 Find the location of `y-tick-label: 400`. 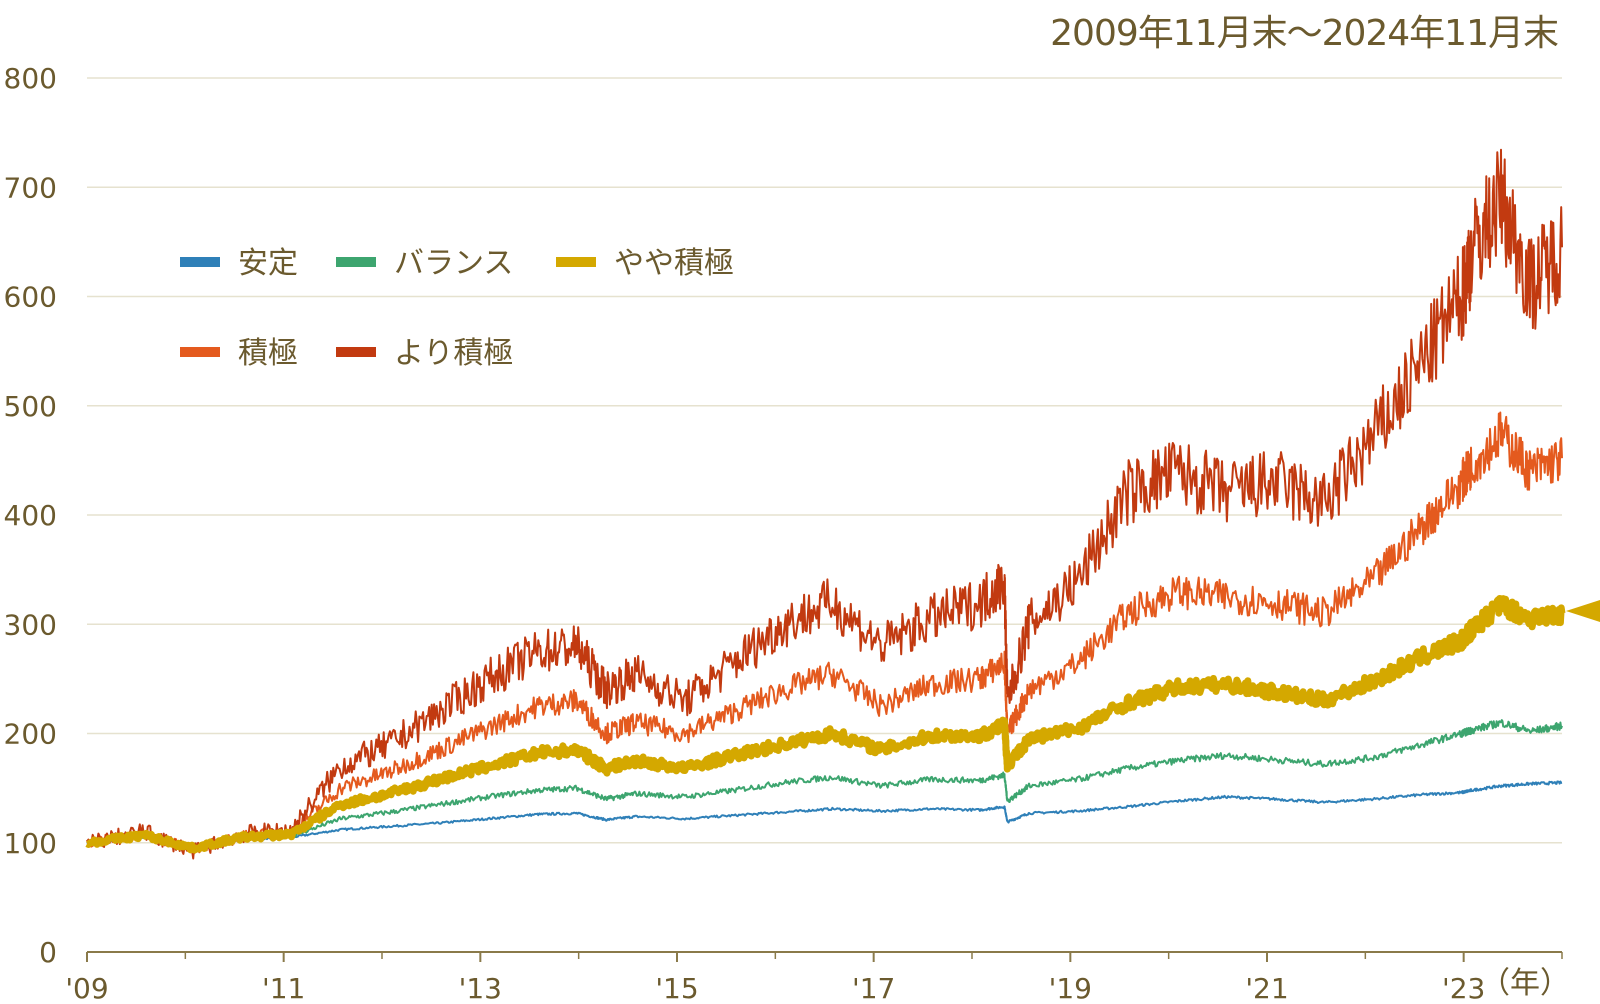

y-tick-label: 400 is located at coordinates (30, 515).